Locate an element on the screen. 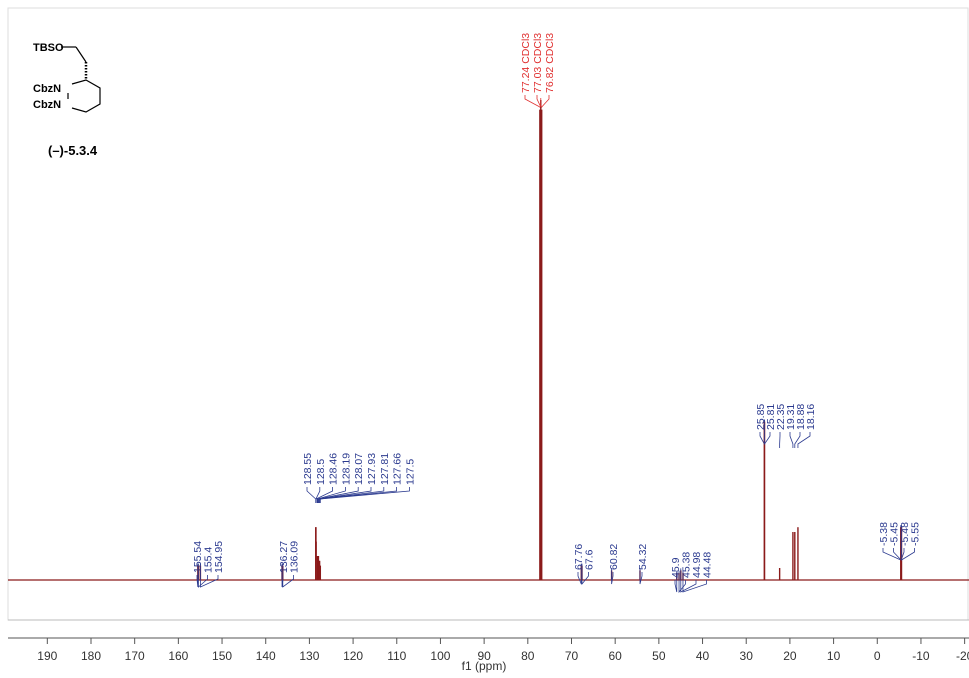 The width and height of the screenshot is (969, 678). peak-label: 67.6 is located at coordinates (590, 559).